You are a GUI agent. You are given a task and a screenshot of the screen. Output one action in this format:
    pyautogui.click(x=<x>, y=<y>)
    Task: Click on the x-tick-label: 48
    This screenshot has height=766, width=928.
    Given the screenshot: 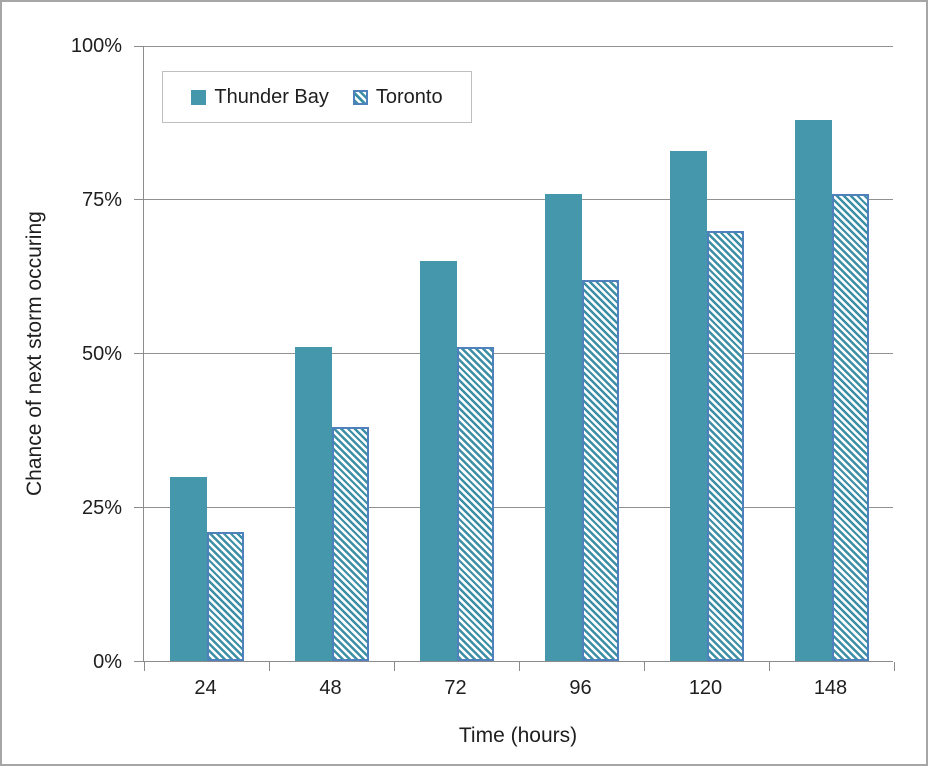 What is the action you would take?
    pyautogui.click(x=330, y=688)
    